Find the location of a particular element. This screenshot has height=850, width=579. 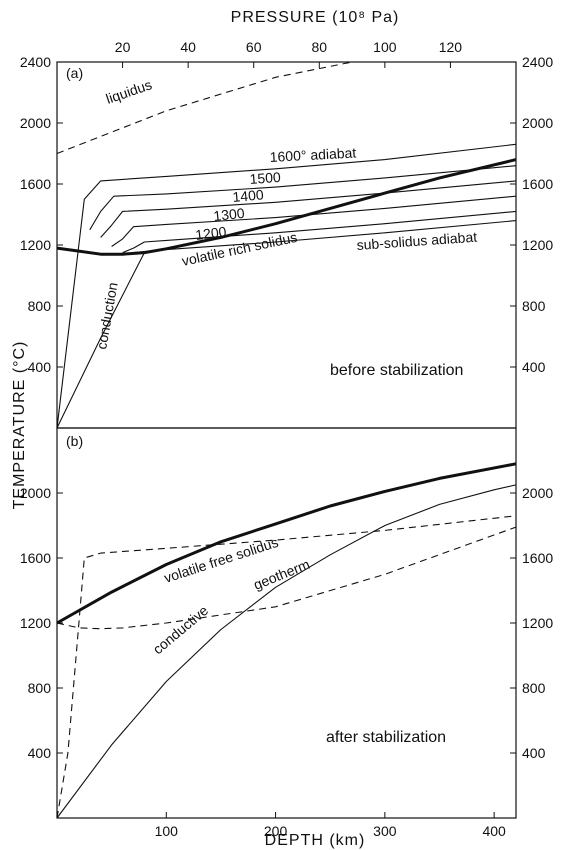

panel-b-y-tick-label: 400 is located at coordinates (40, 753).